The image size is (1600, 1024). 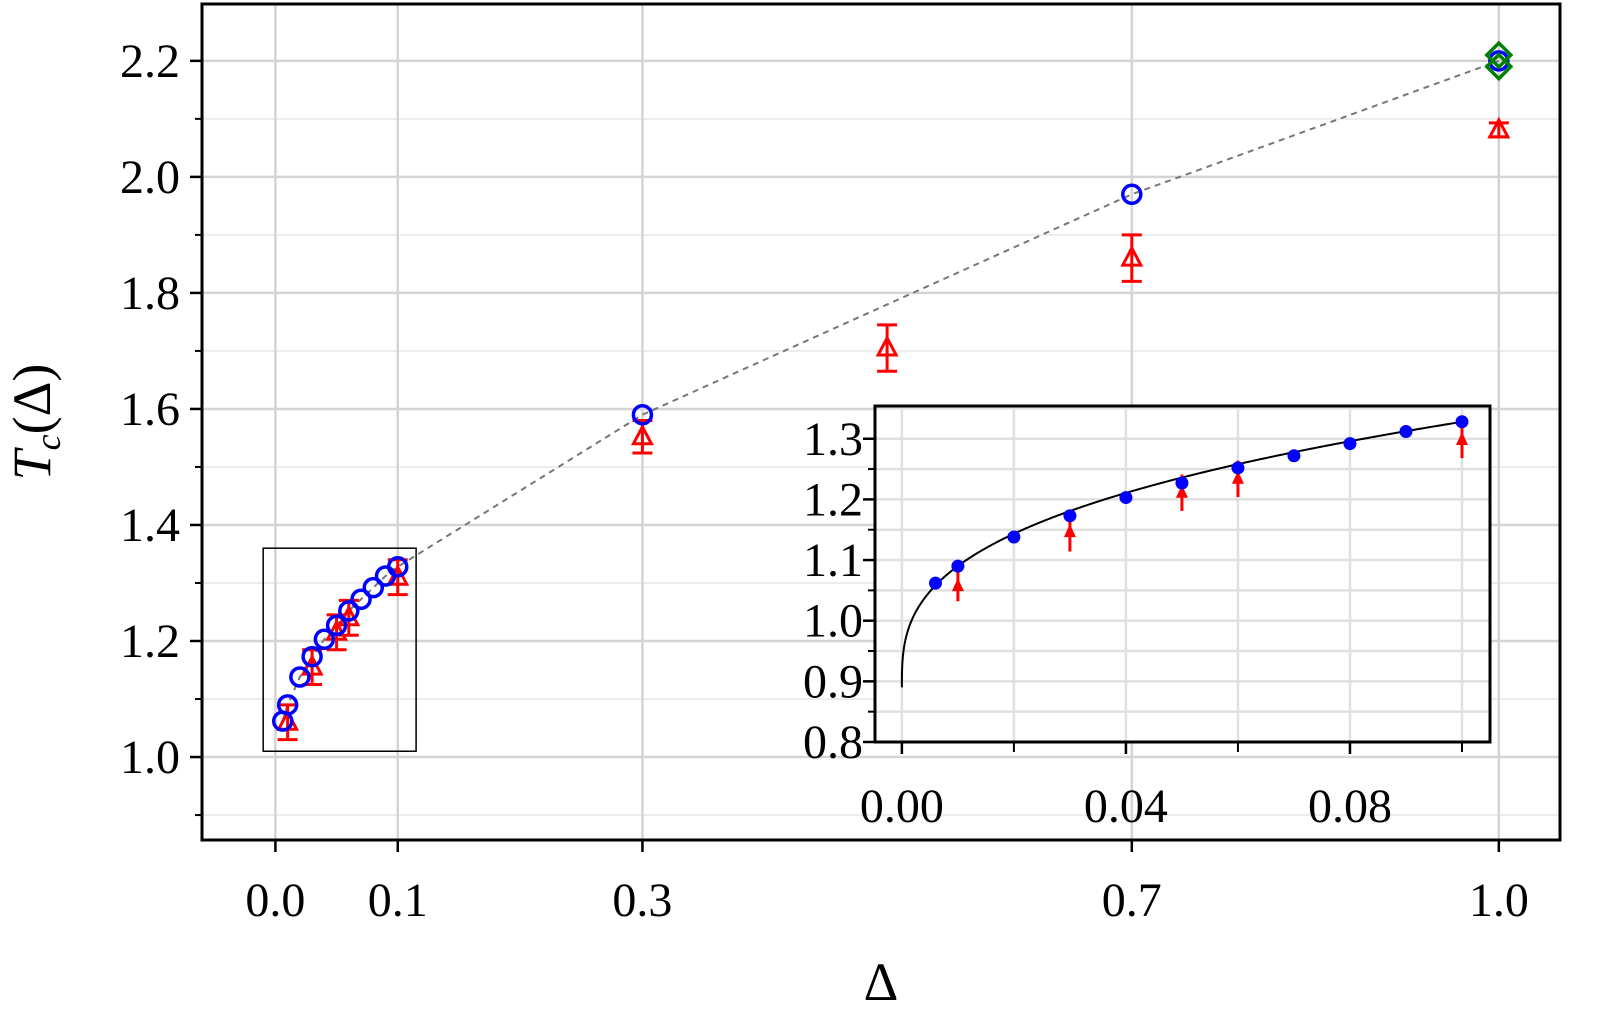 I want to click on y-tick-label: 1.8, so click(x=150, y=293).